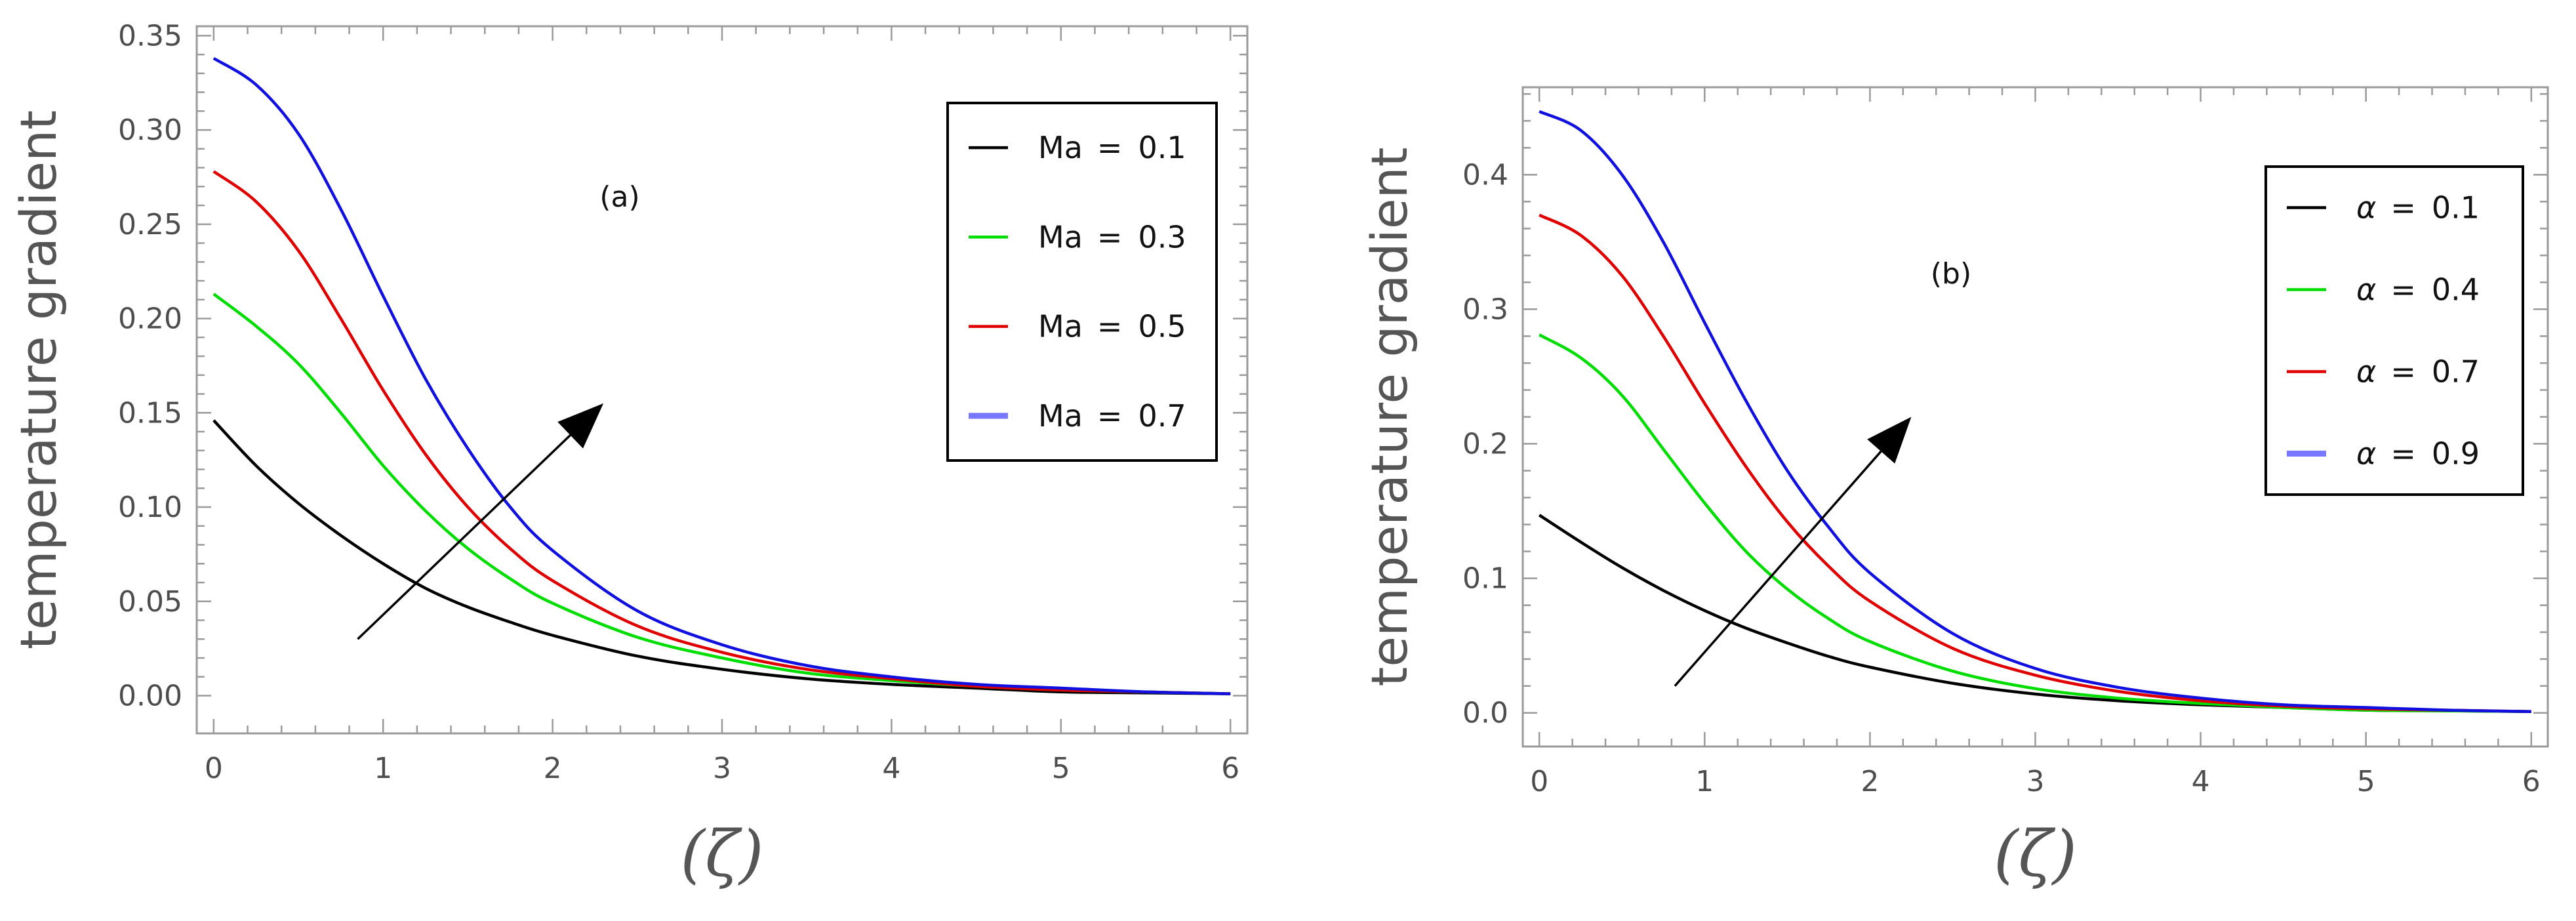  Describe the element at coordinates (1485, 713) in the screenshot. I see `y-tick-label: 0.0` at that location.